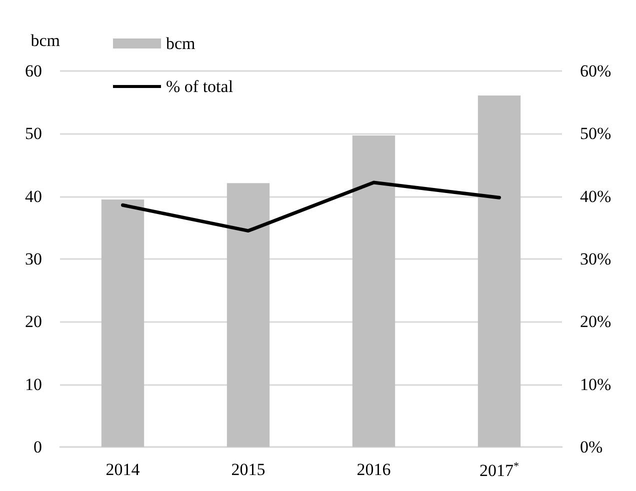  What do you see at coordinates (33, 322) in the screenshot?
I see `y-tick-label: 20` at bounding box center [33, 322].